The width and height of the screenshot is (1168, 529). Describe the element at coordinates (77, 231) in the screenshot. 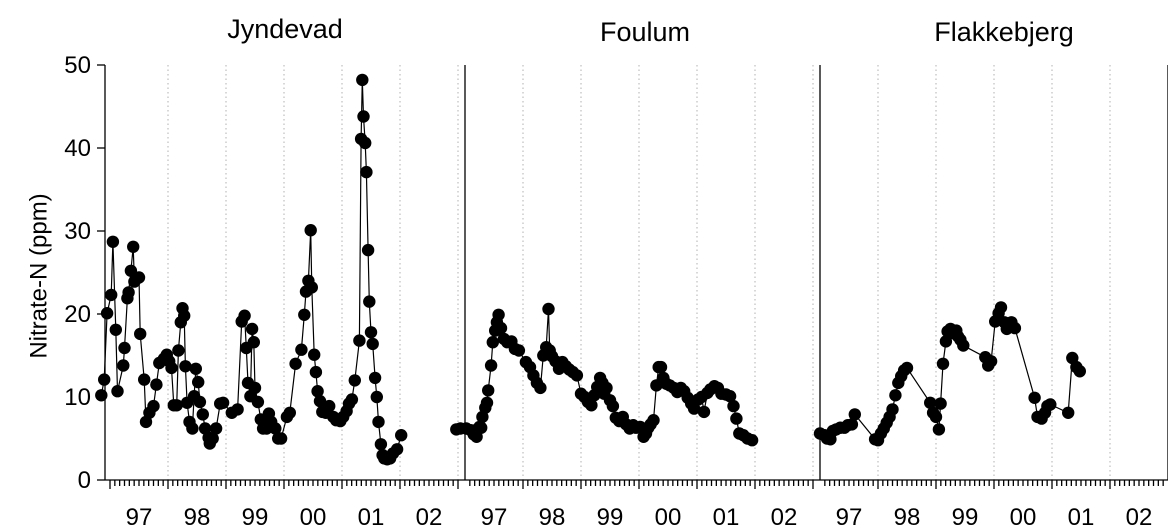

I see `y-tick-label: 30` at that location.